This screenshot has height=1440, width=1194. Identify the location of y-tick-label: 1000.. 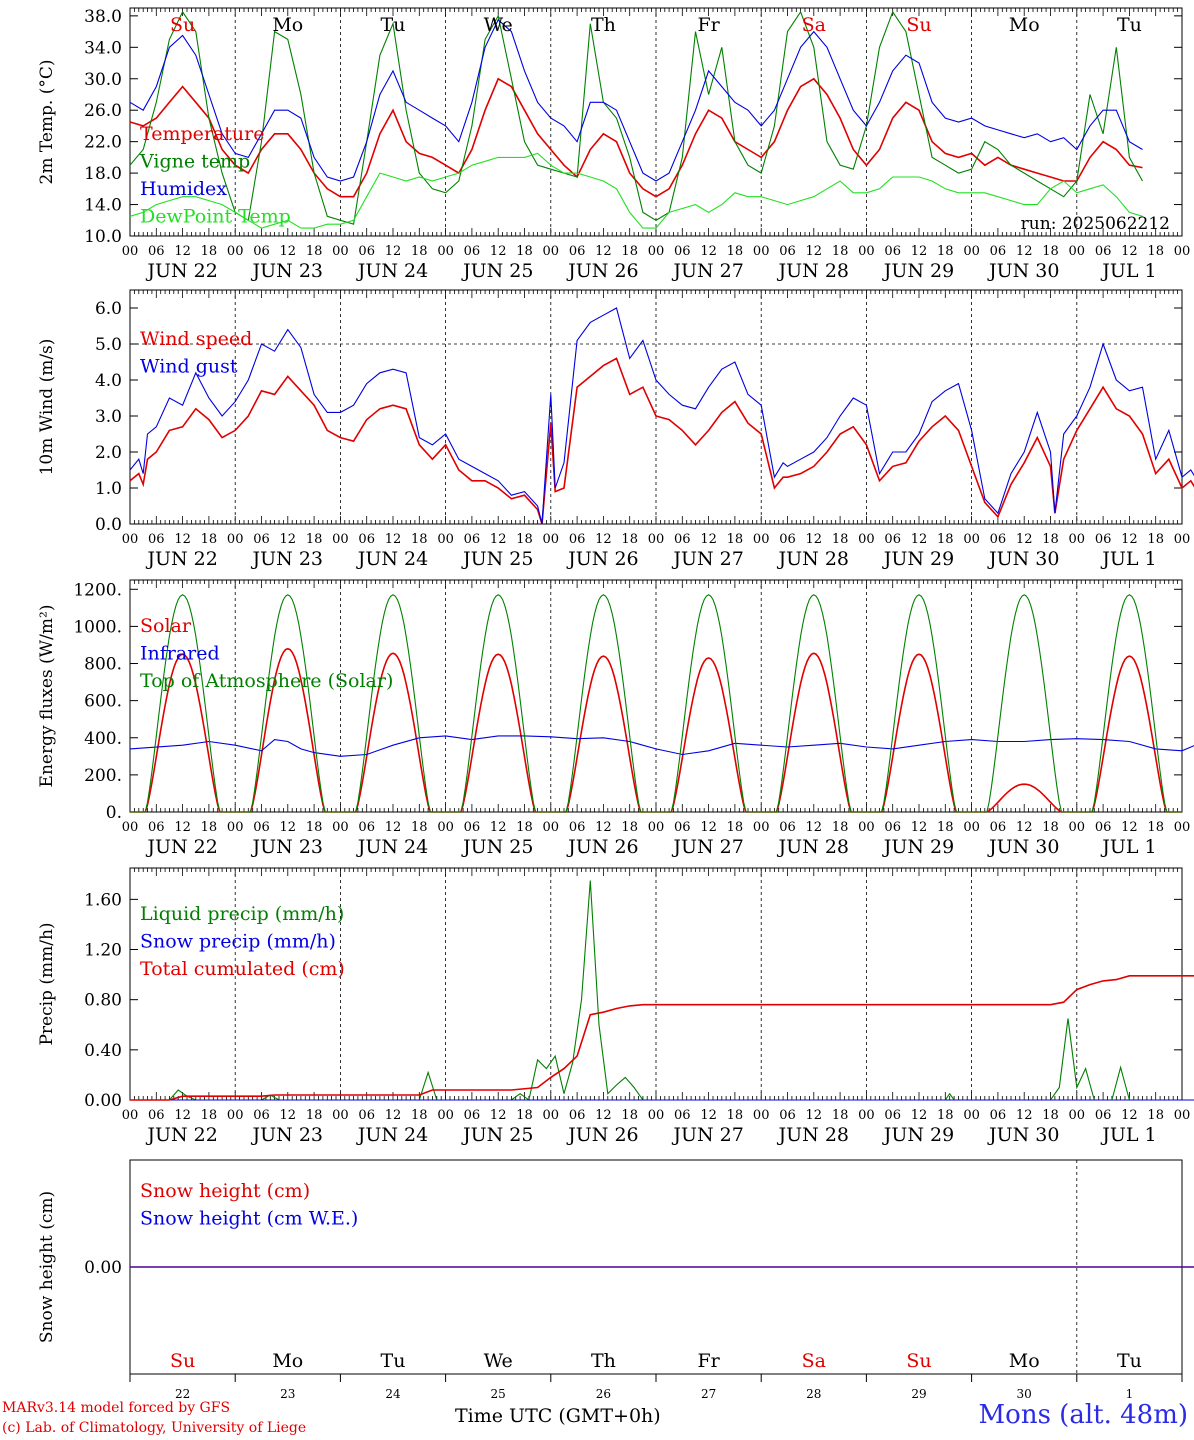
(97, 627).